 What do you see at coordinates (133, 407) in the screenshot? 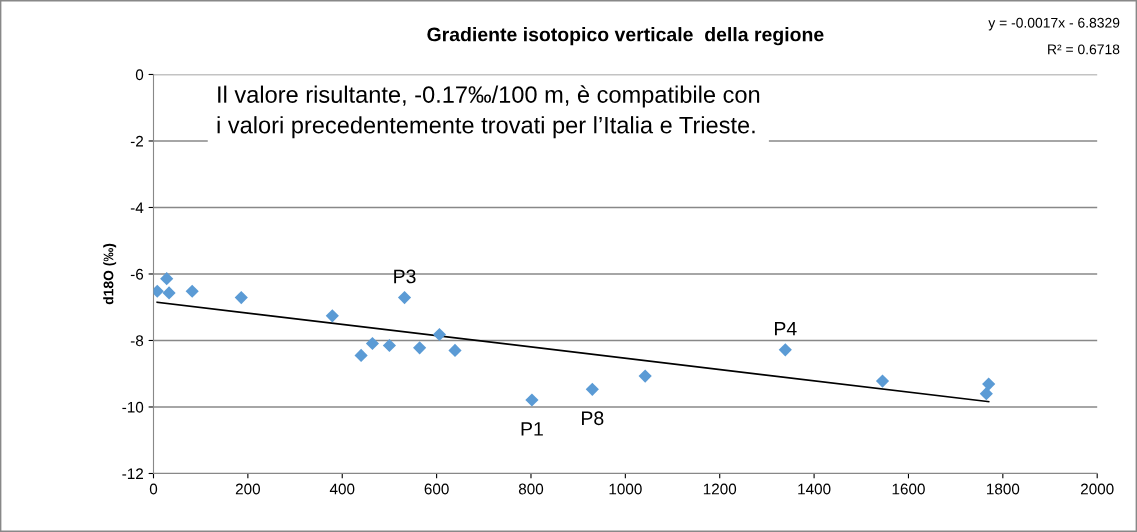
I see `y-tick-label: -10` at bounding box center [133, 407].